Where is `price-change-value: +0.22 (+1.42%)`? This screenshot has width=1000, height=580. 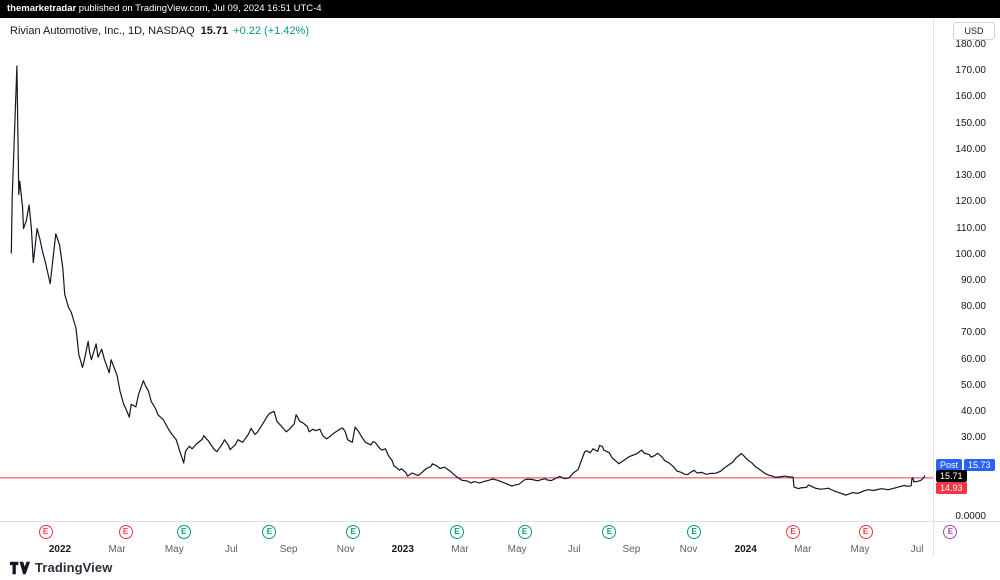
price-change-value: +0.22 (+1.42%) is located at coordinates (271, 31).